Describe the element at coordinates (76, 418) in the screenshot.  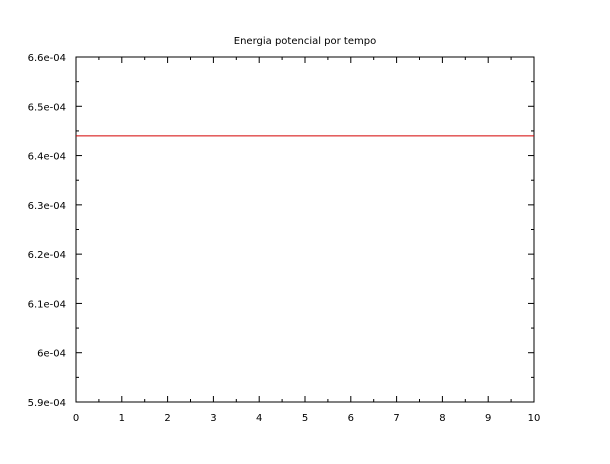
I see `x-tick-label: 0` at that location.